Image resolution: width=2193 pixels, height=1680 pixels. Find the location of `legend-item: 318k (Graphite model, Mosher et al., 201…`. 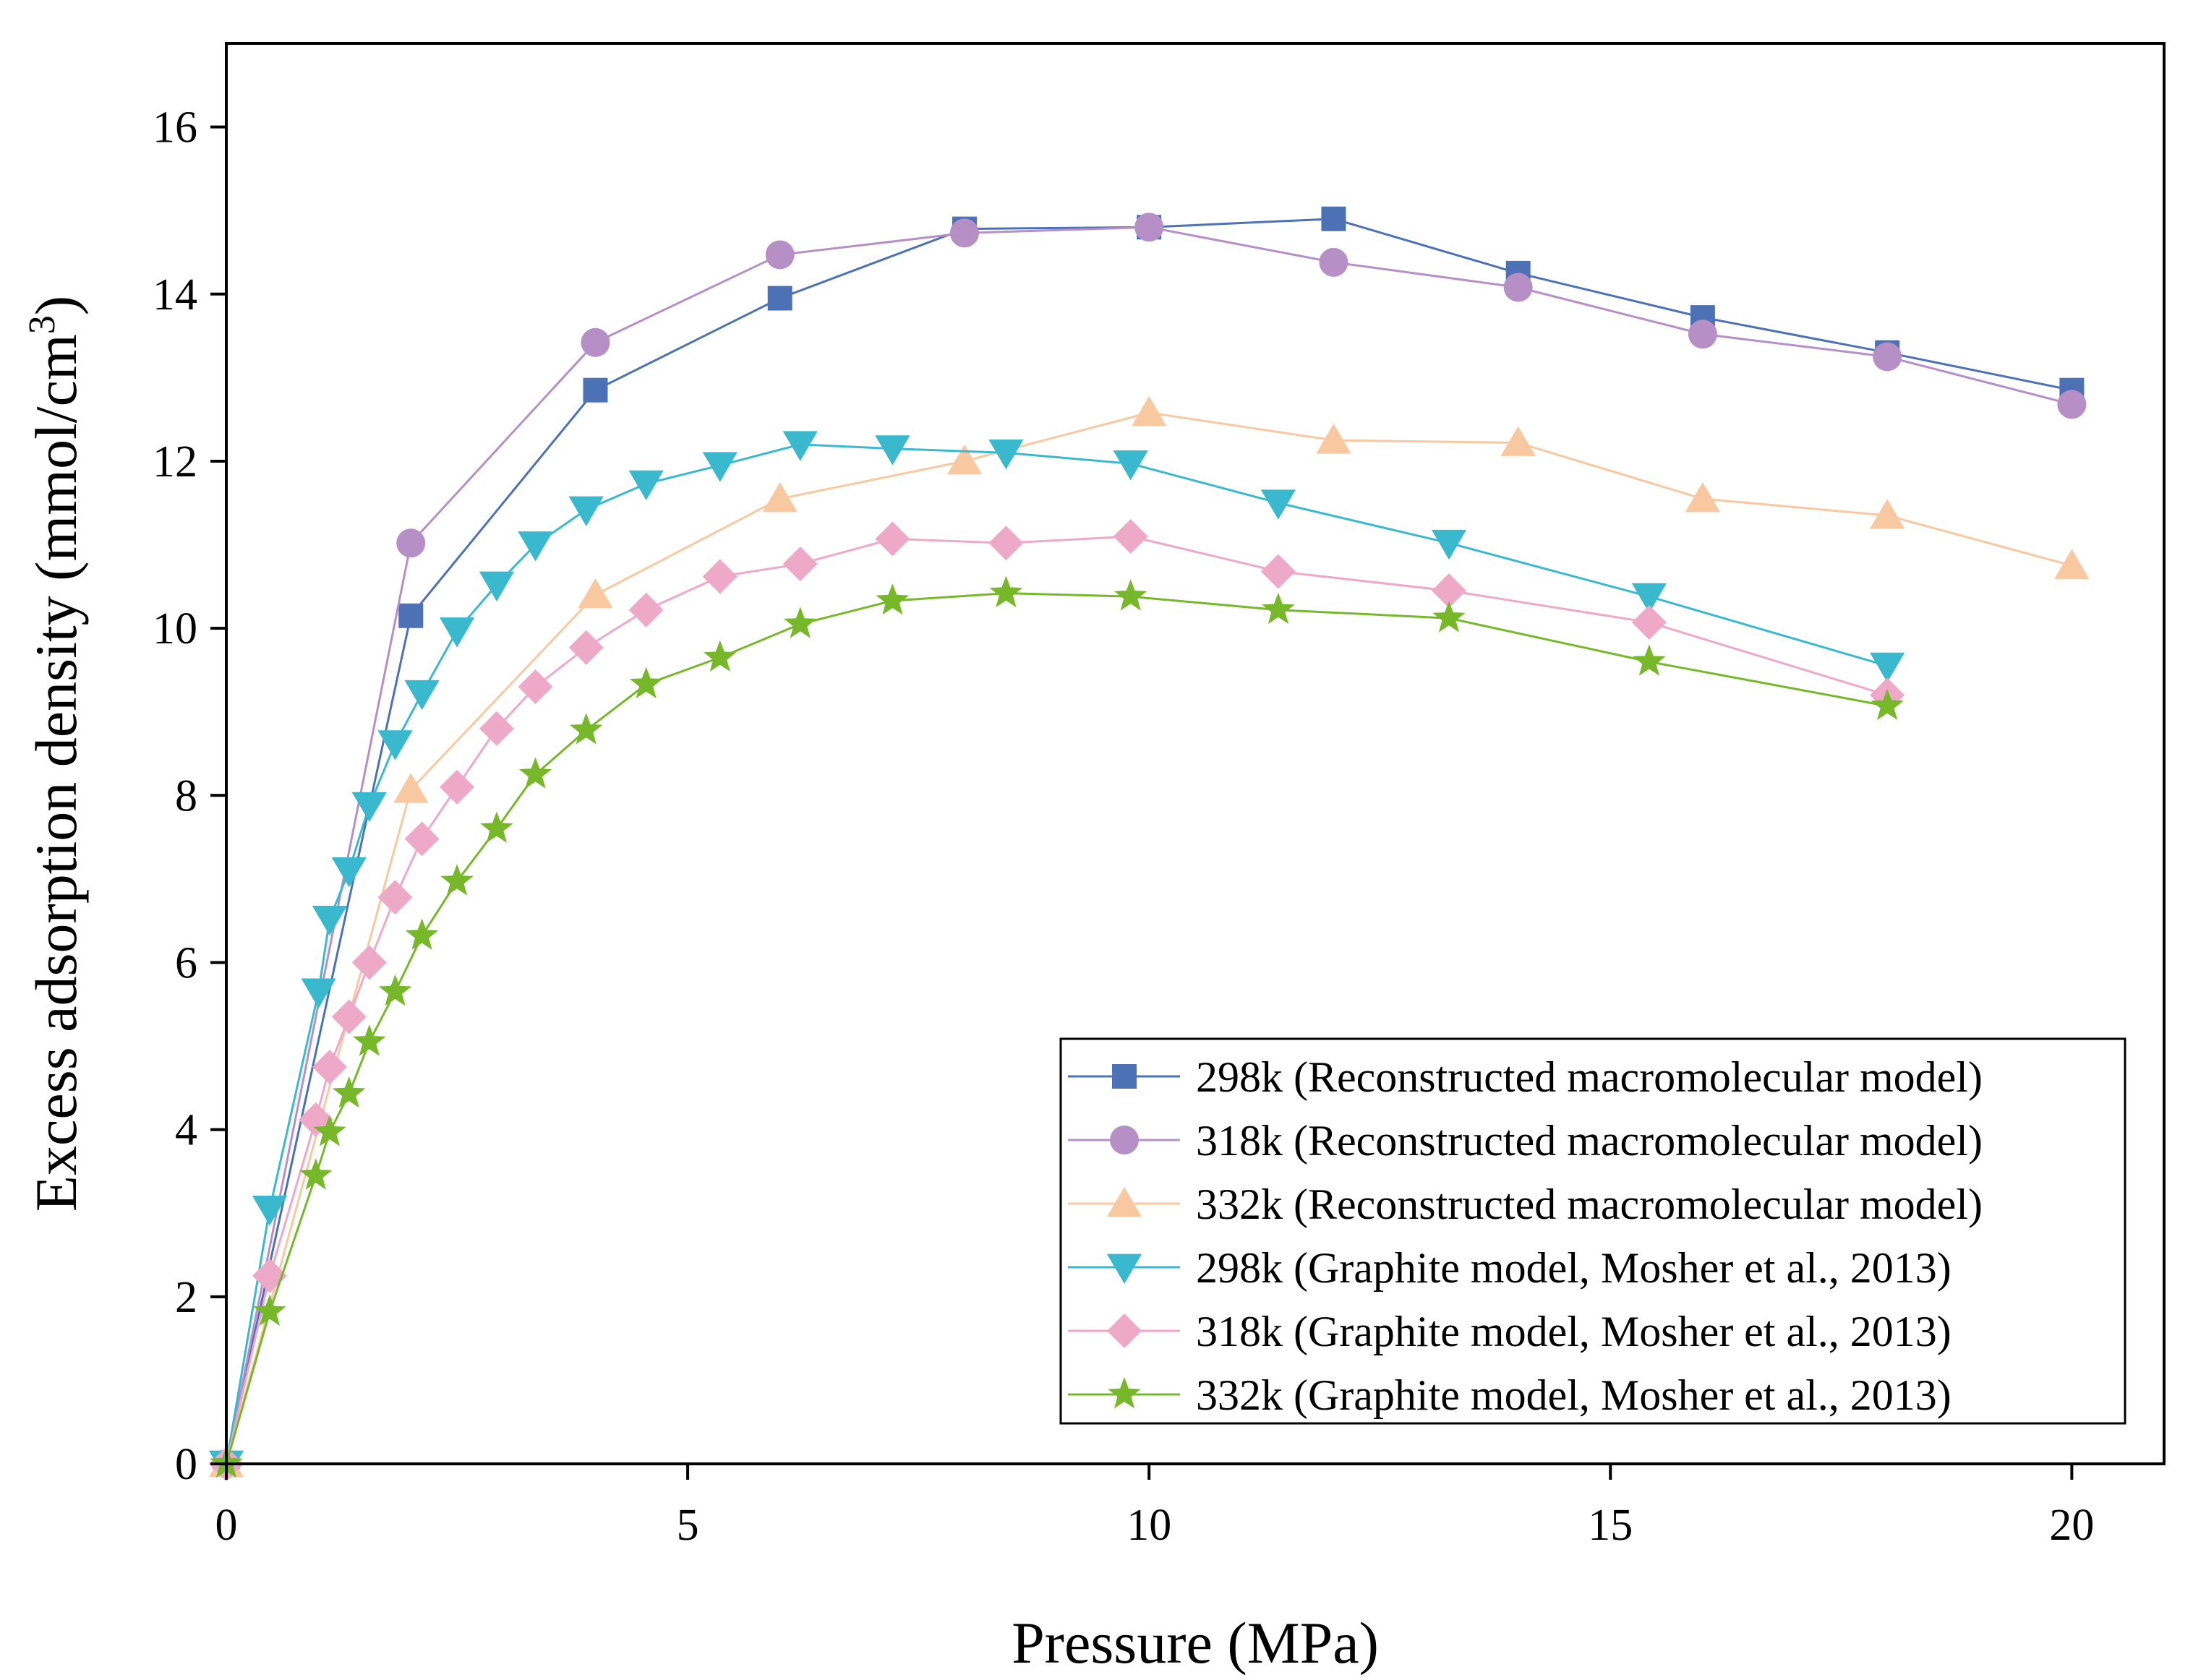

legend-item: 318k (Graphite model, Mosher et al., 201… is located at coordinates (1510, 1331).